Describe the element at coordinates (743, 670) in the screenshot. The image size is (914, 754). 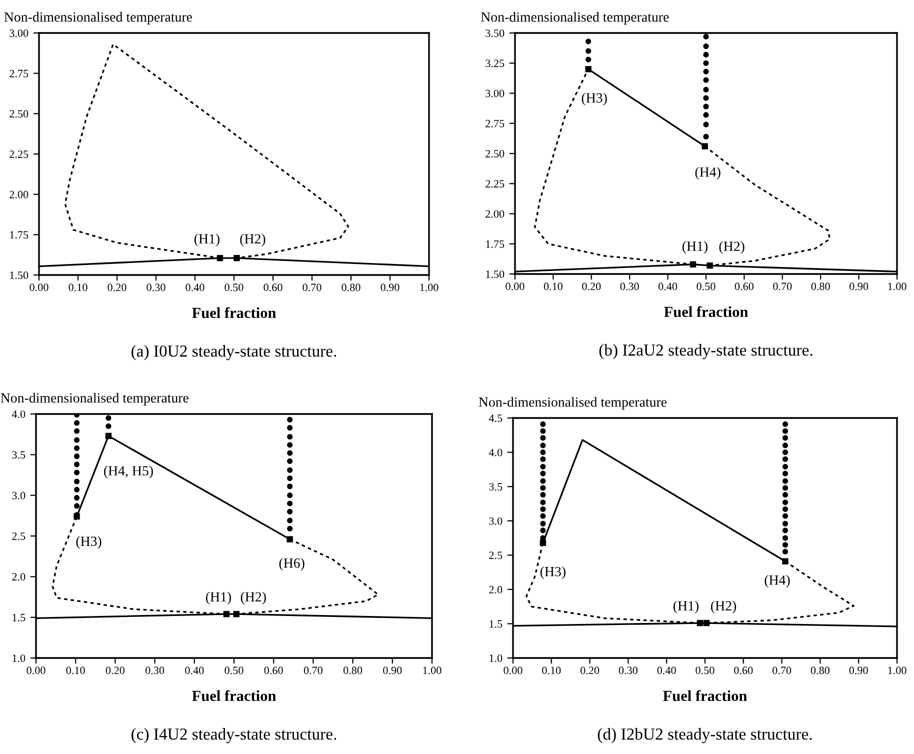
I see `x-tick-label: 0.60` at that location.